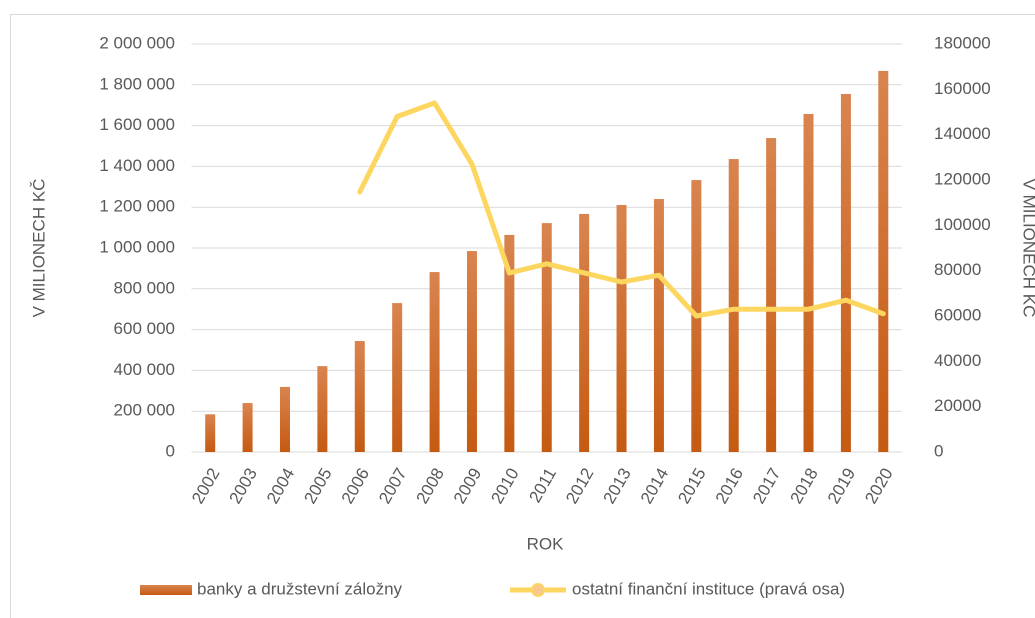 The height and width of the screenshot is (618, 1035). I want to click on x-tick-label: 2002, so click(205, 486).